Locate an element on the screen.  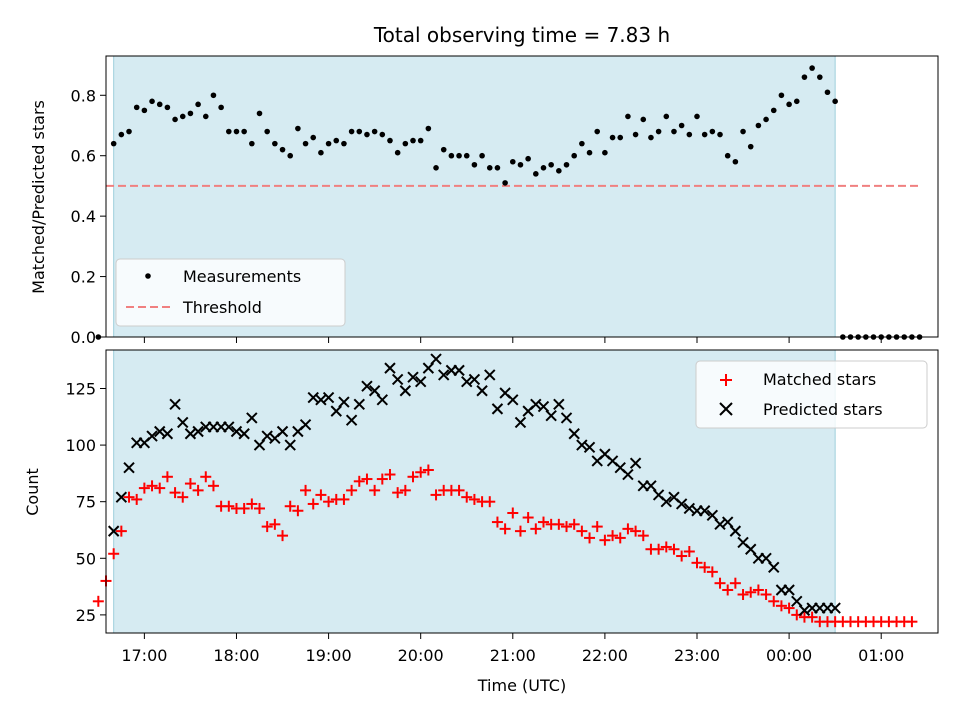
legend-predicted-marker is located at coordinates (726, 409).